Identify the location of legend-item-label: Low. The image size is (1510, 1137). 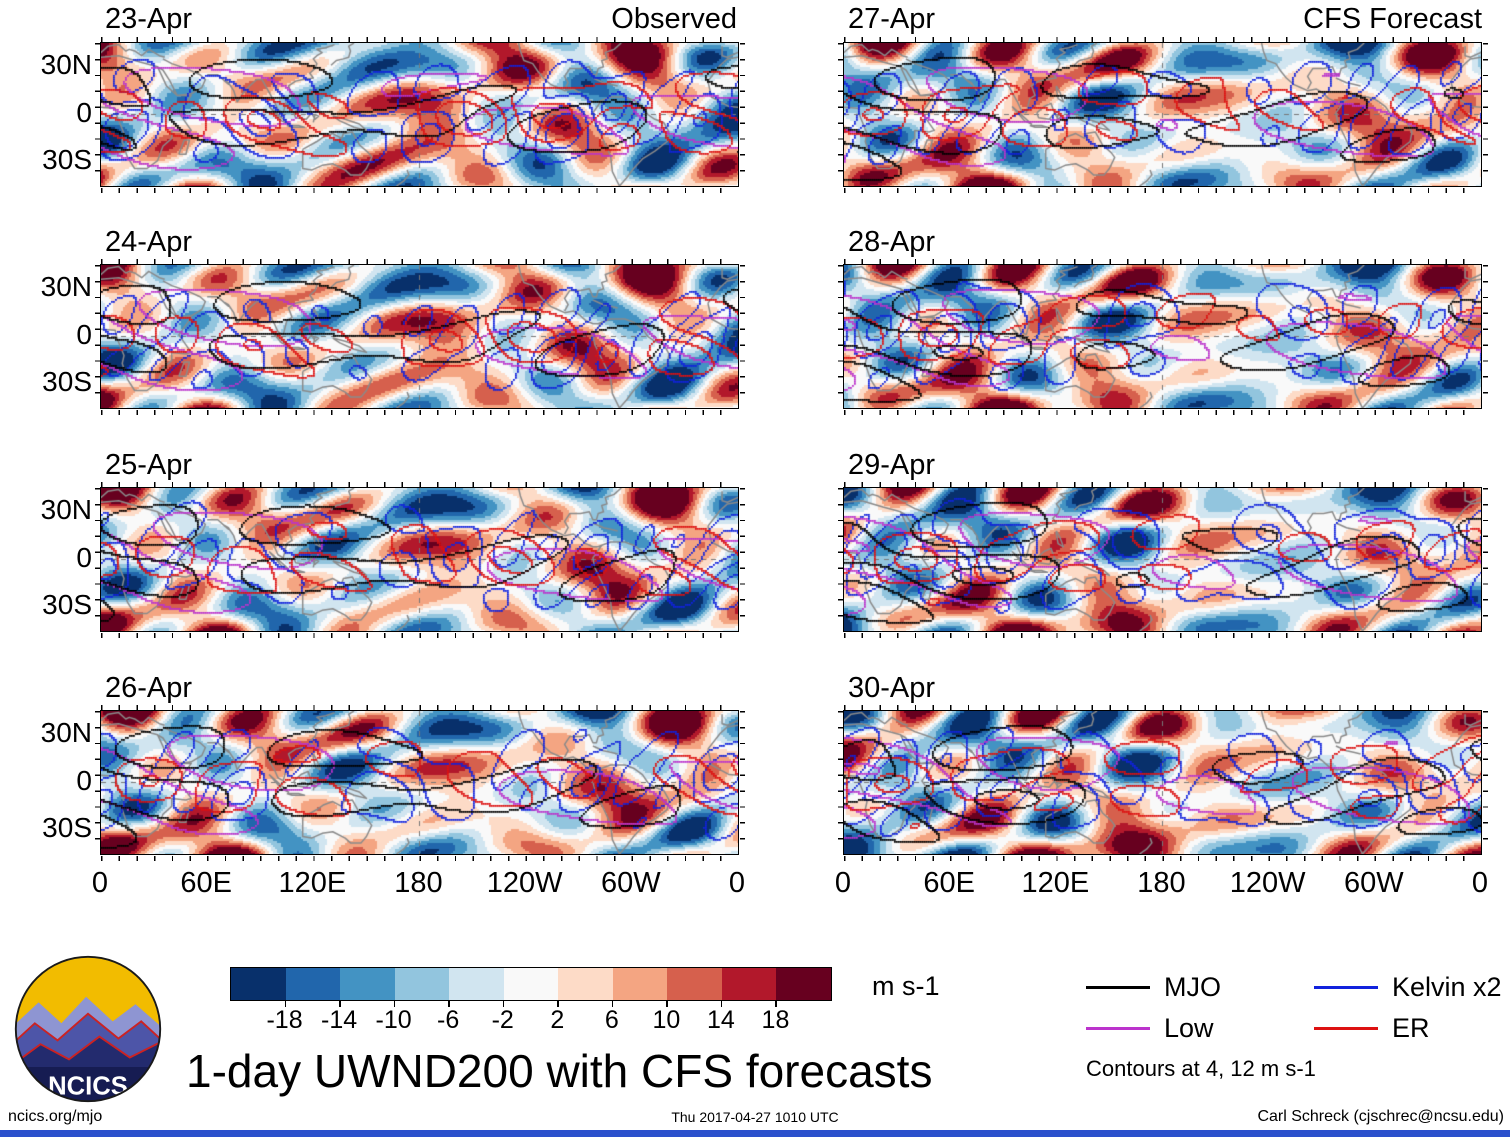
(1189, 1028).